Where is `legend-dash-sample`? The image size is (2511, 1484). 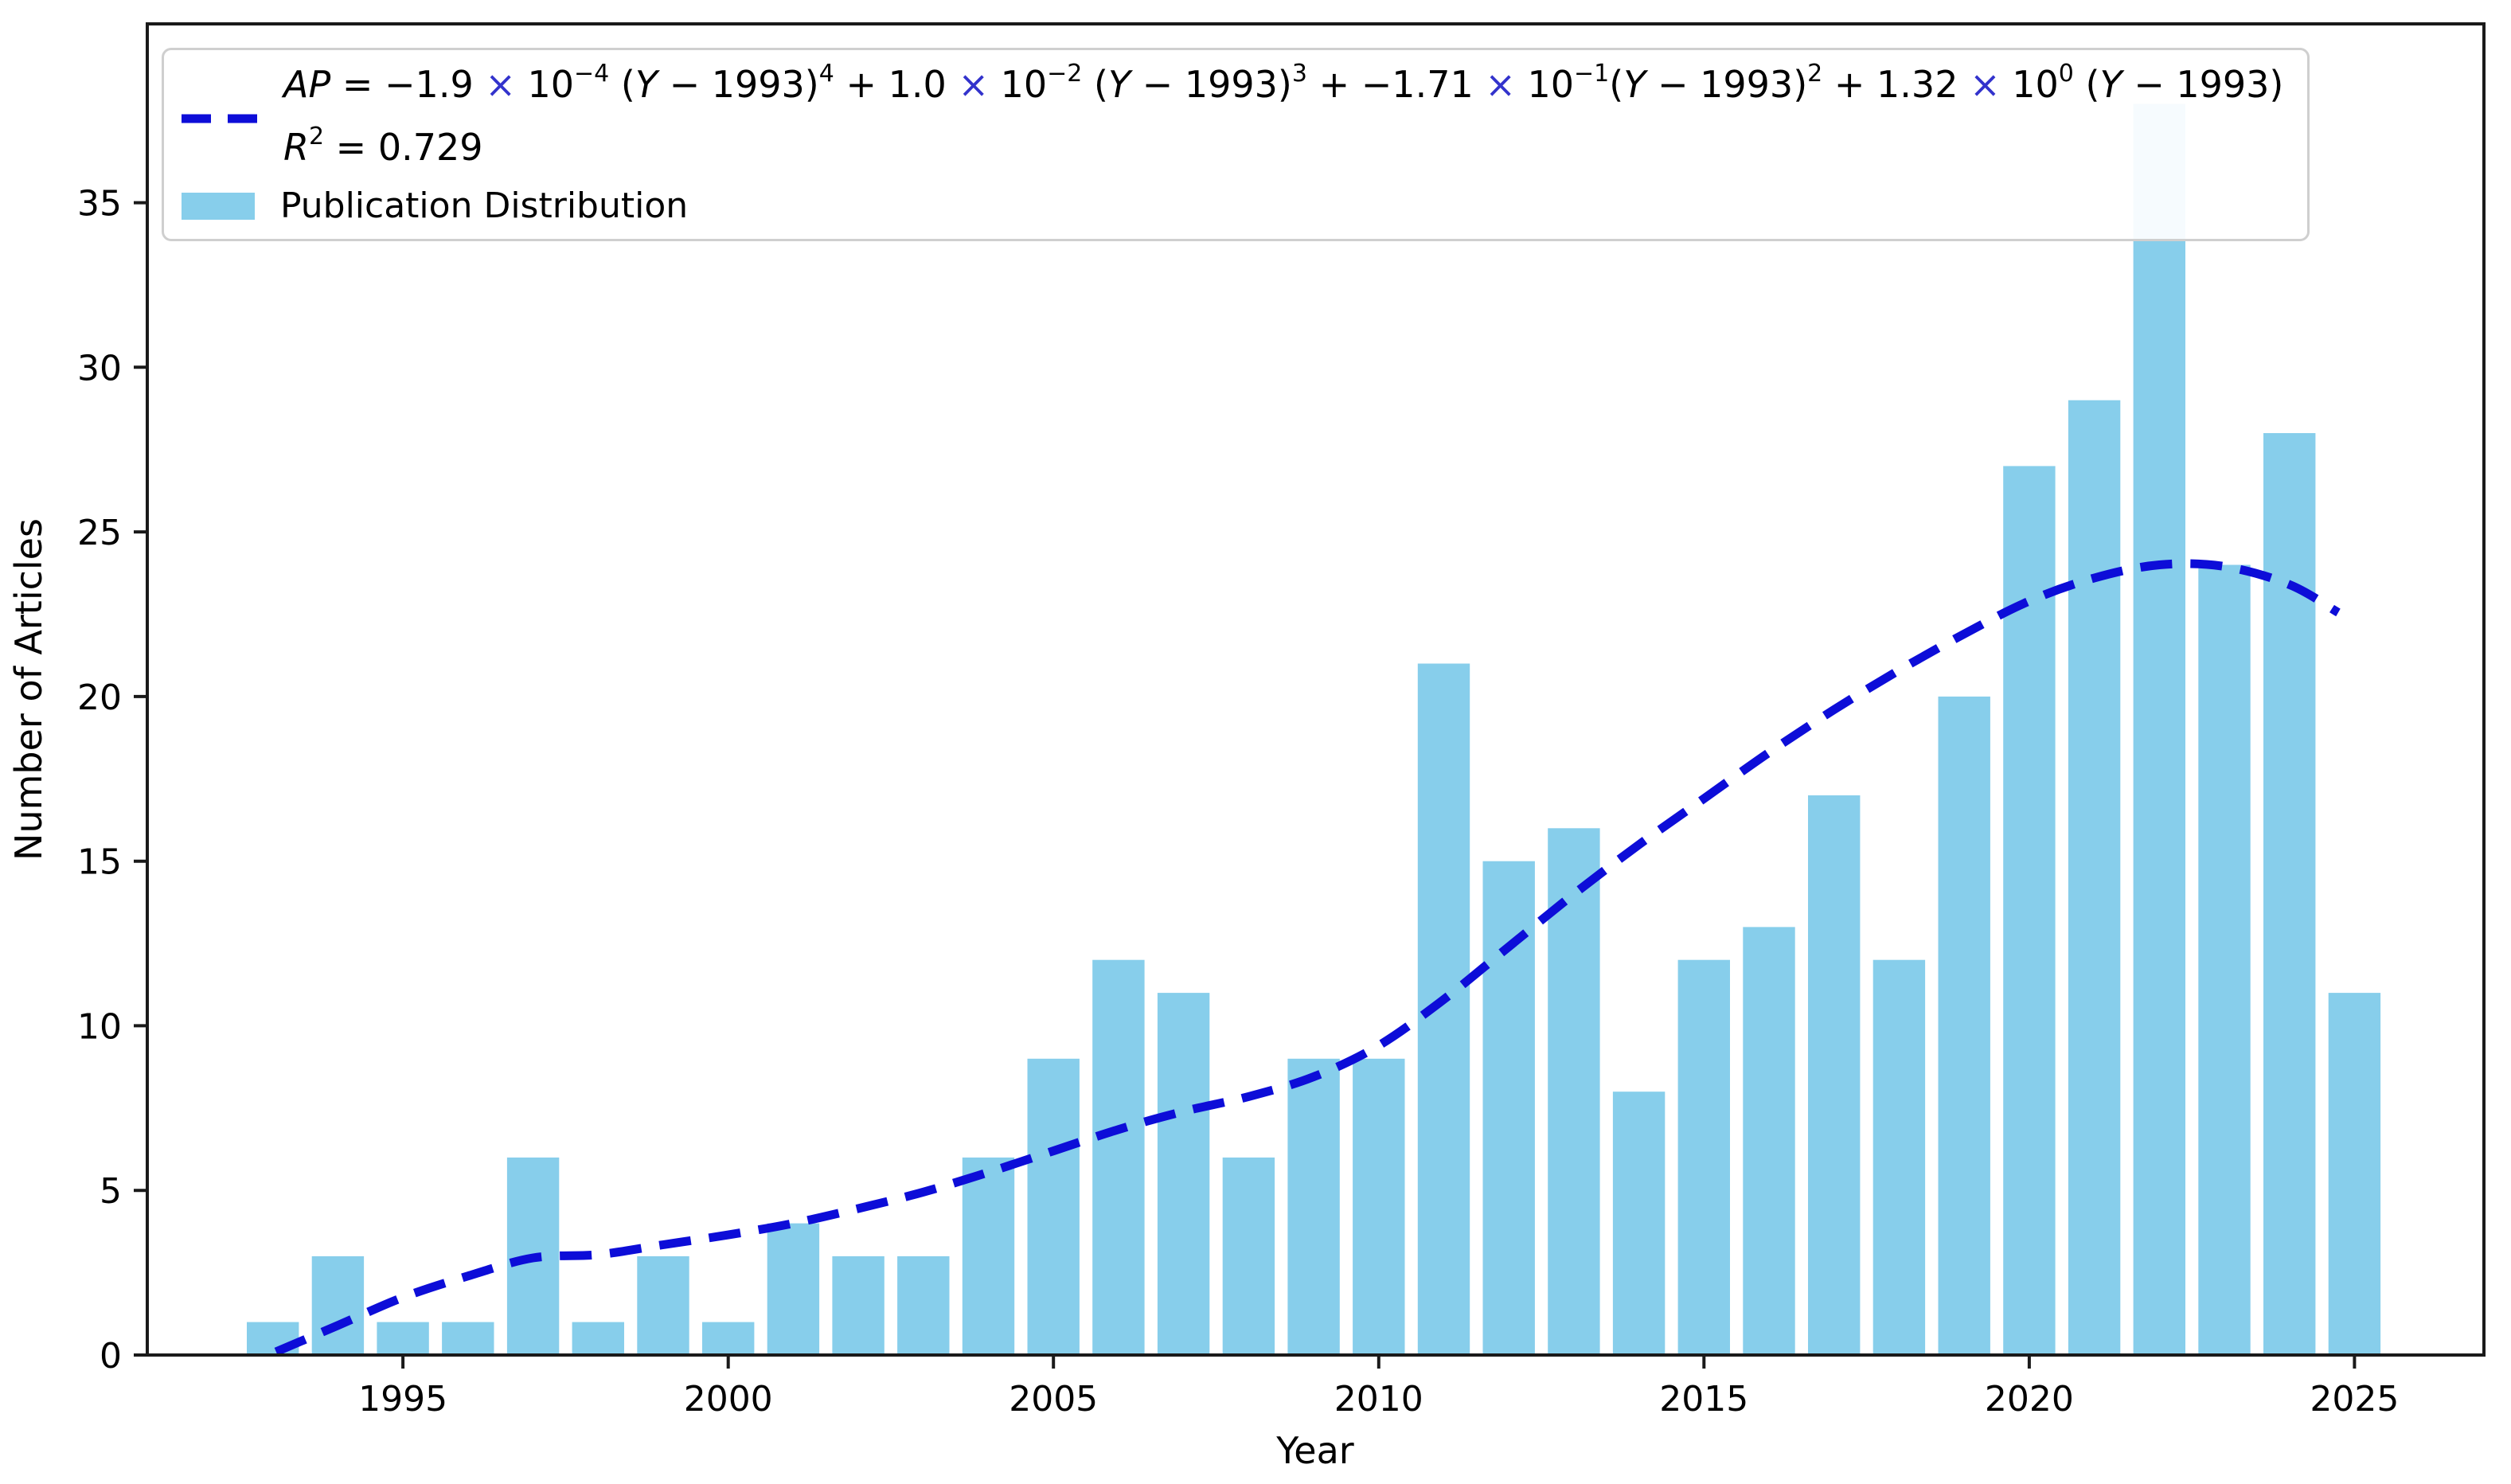 legend-dash-sample is located at coordinates (221, 118).